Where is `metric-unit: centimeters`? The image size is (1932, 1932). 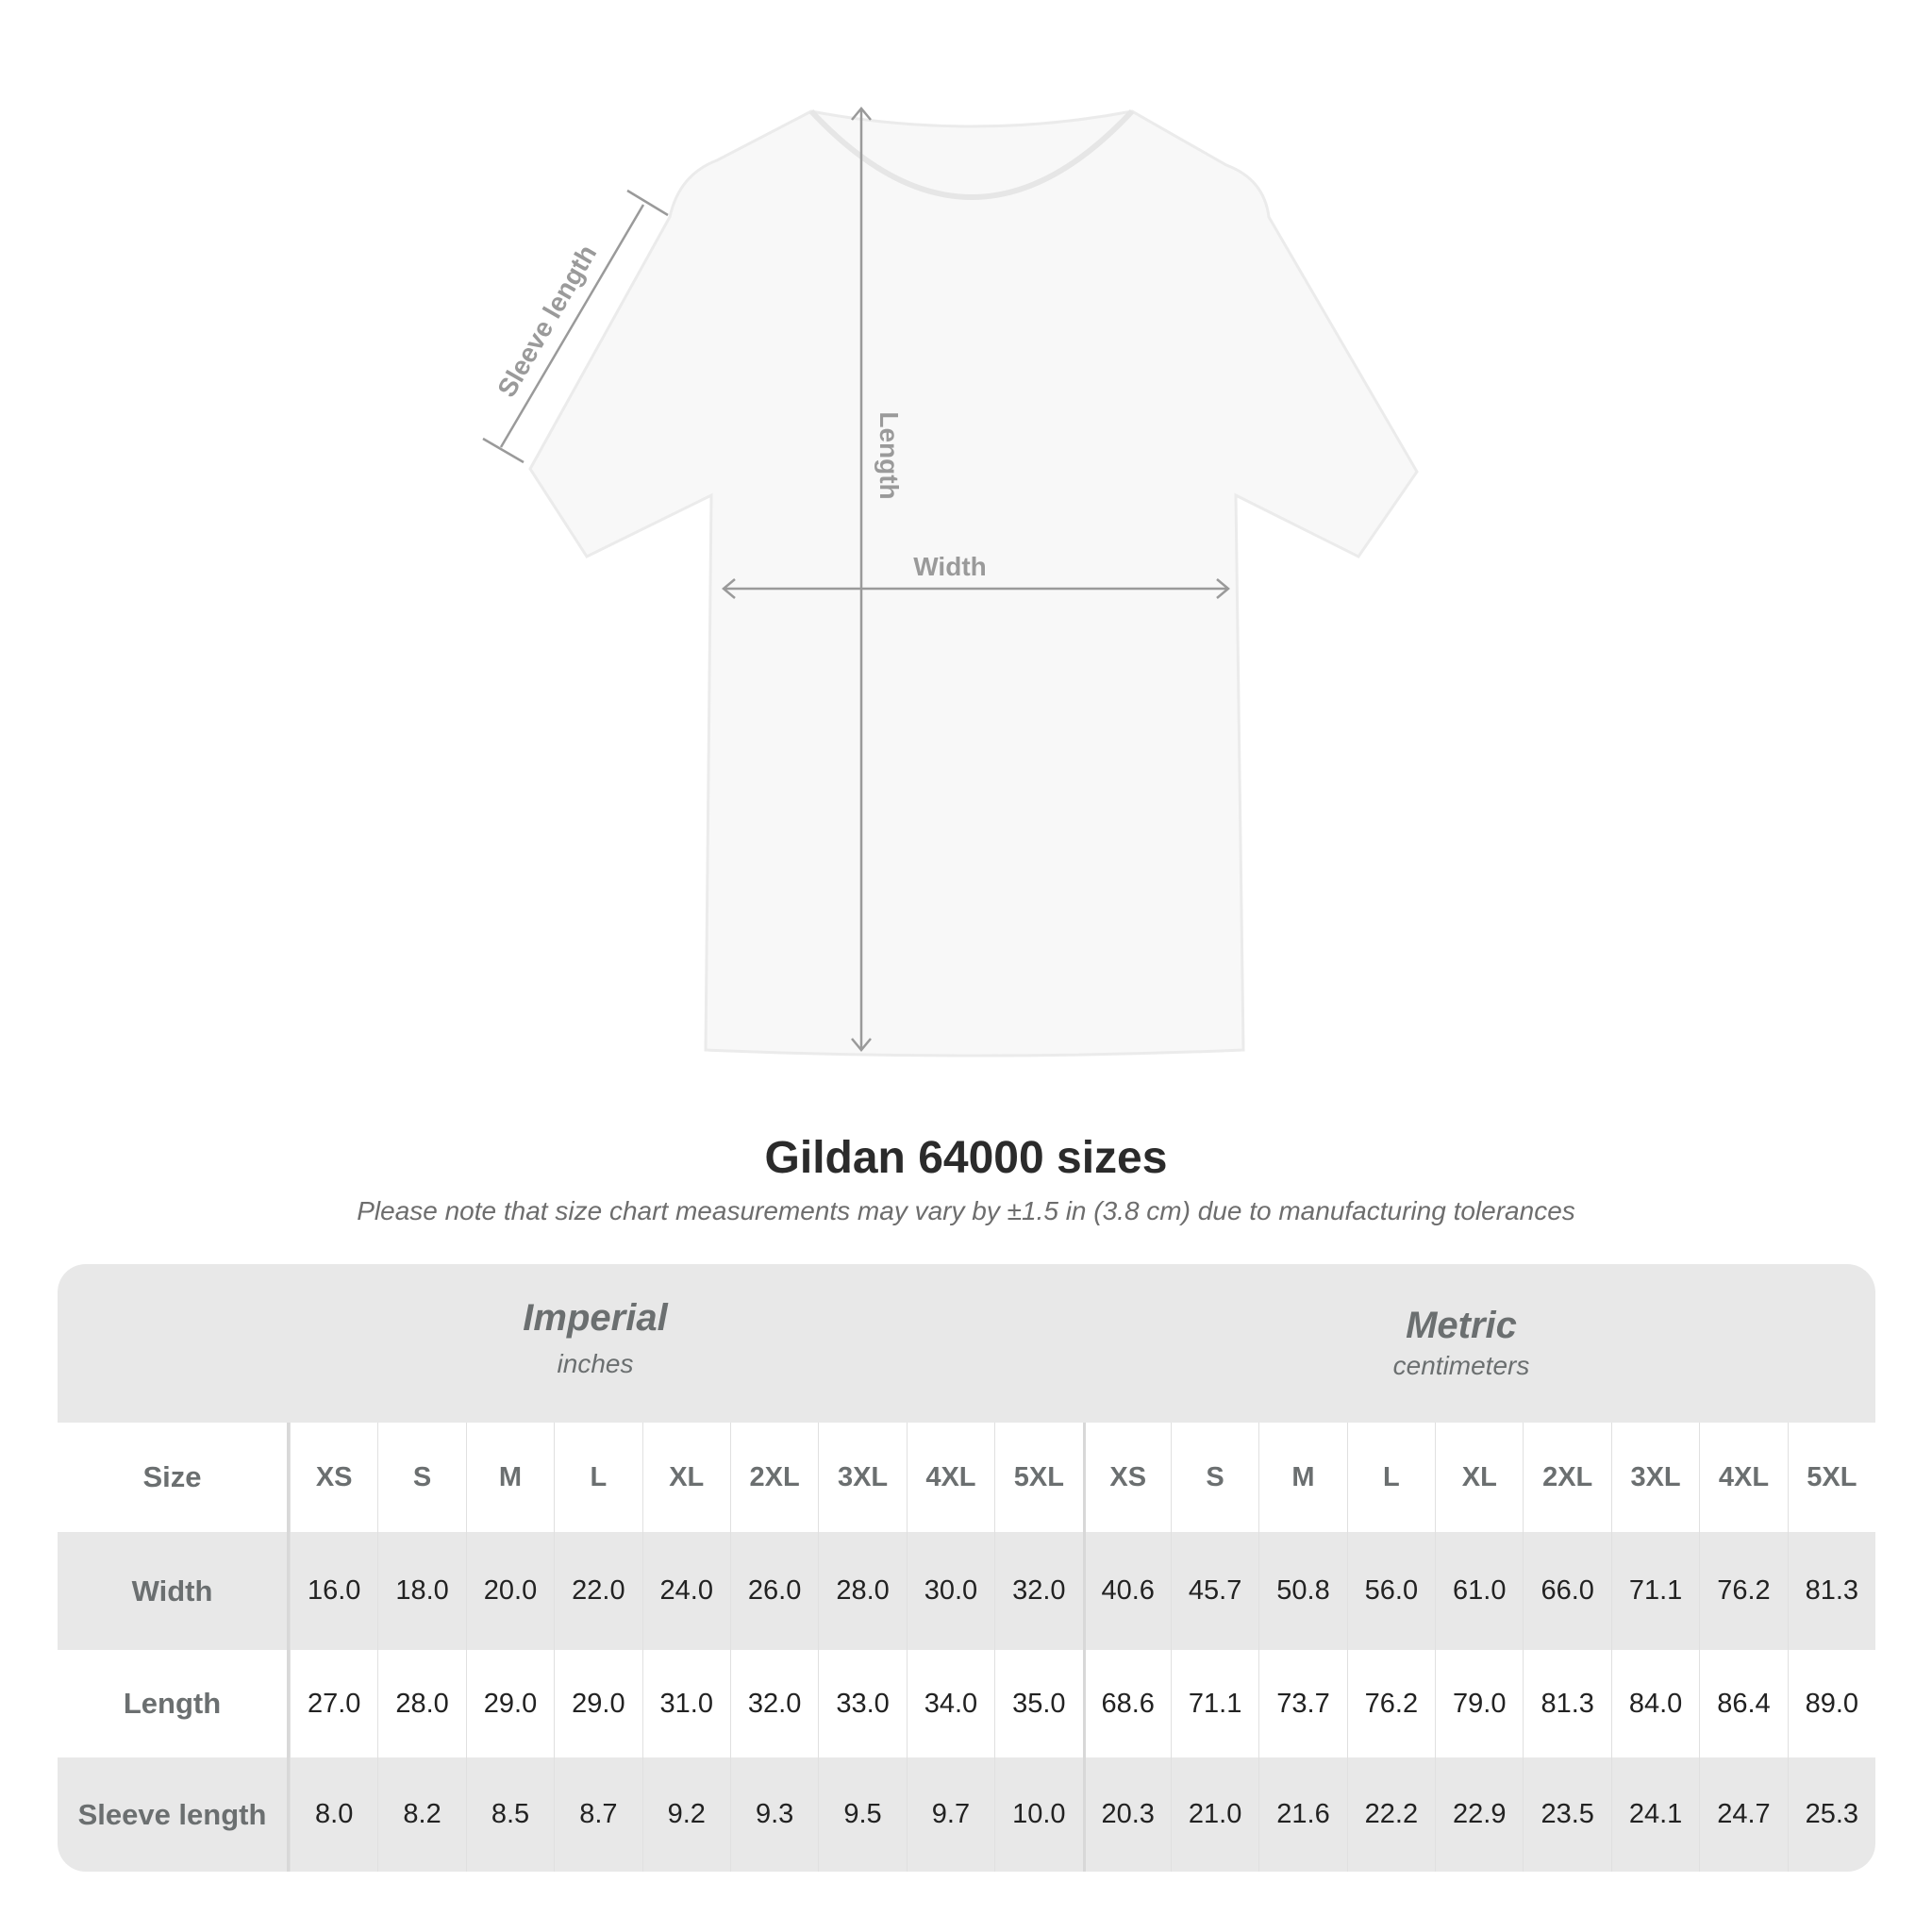 metric-unit: centimeters is located at coordinates (1461, 1366).